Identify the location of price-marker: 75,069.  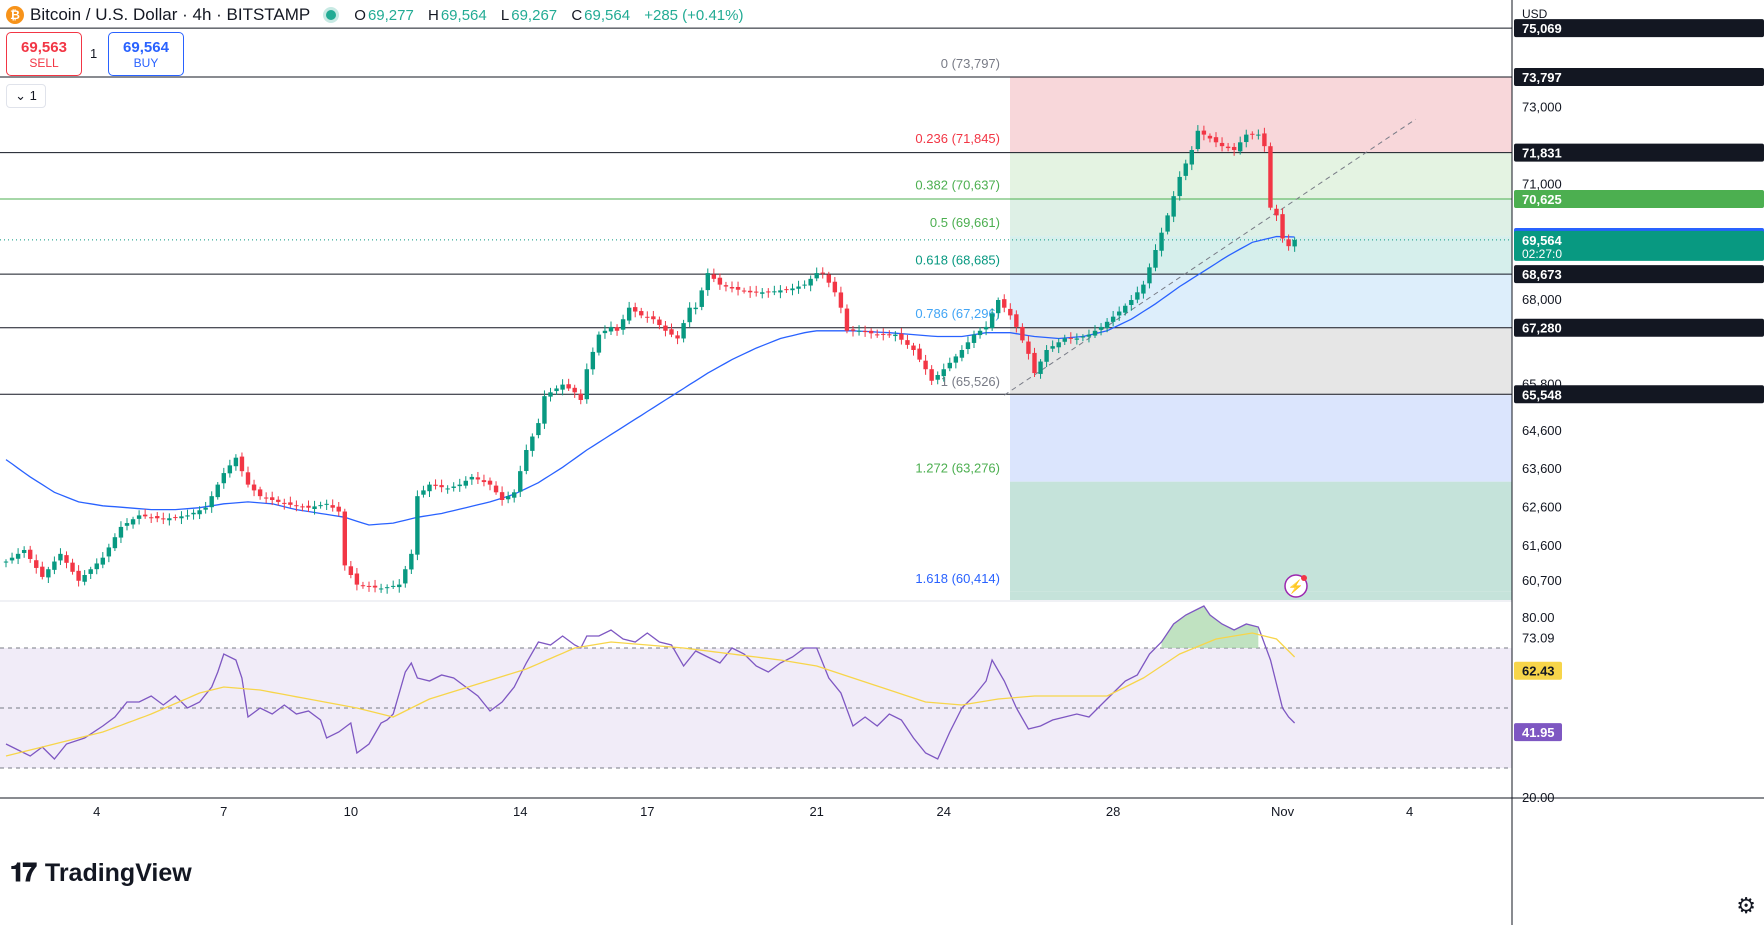
(1639, 28).